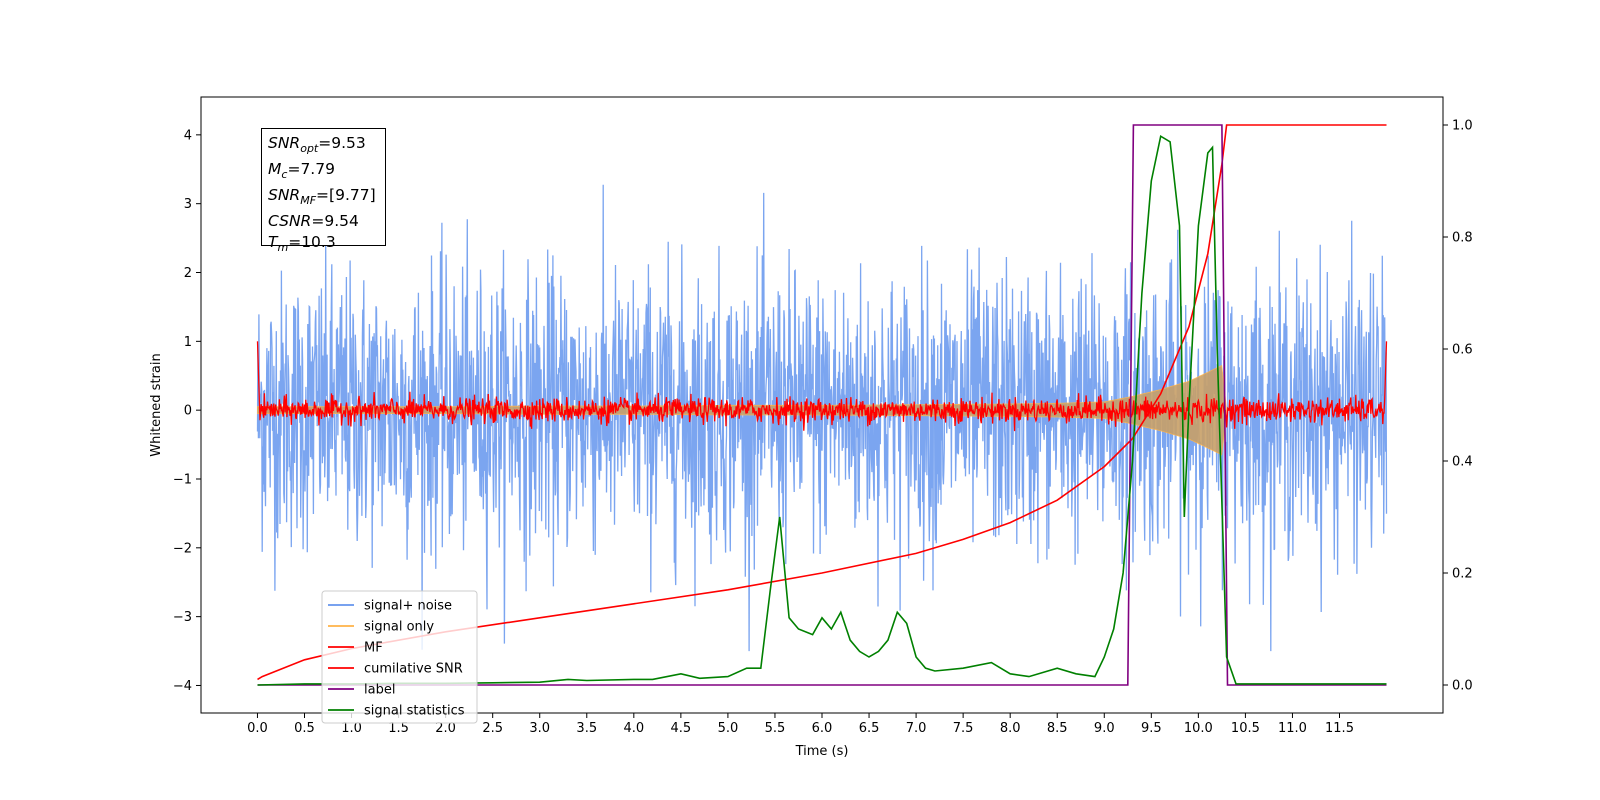 The height and width of the screenshot is (800, 1600). Describe the element at coordinates (1245, 728) in the screenshot. I see `x-tick-label: 10.5` at that location.